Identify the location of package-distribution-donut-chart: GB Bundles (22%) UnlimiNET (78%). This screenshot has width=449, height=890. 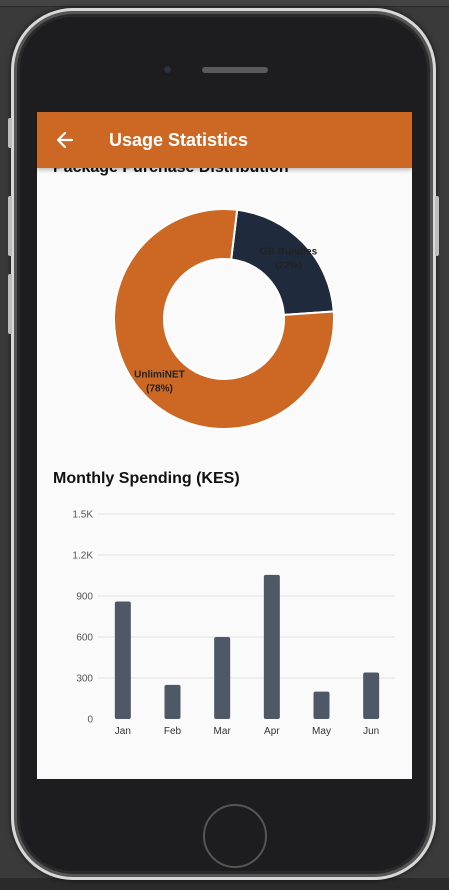
(224, 319).